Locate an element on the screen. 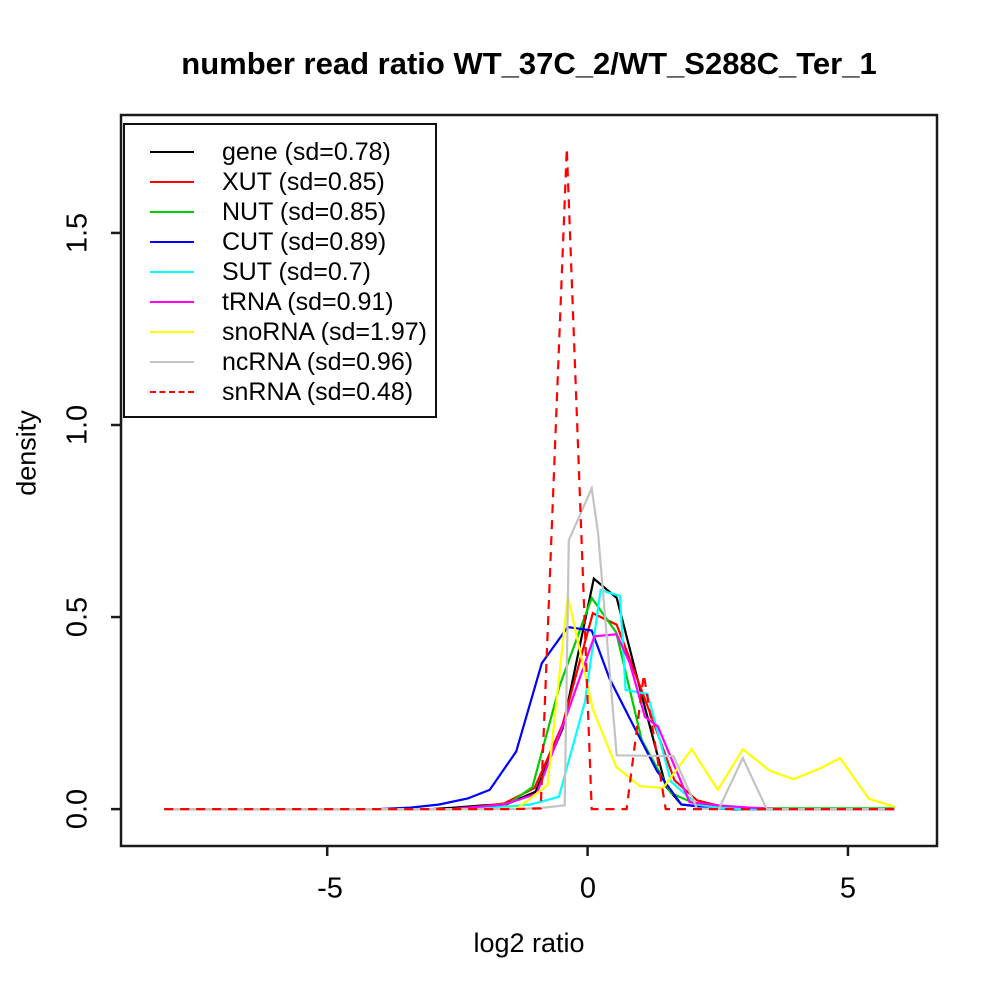 The width and height of the screenshot is (1000, 1000). legend-item-cut: CUT (sd=0.89) is located at coordinates (280, 242).